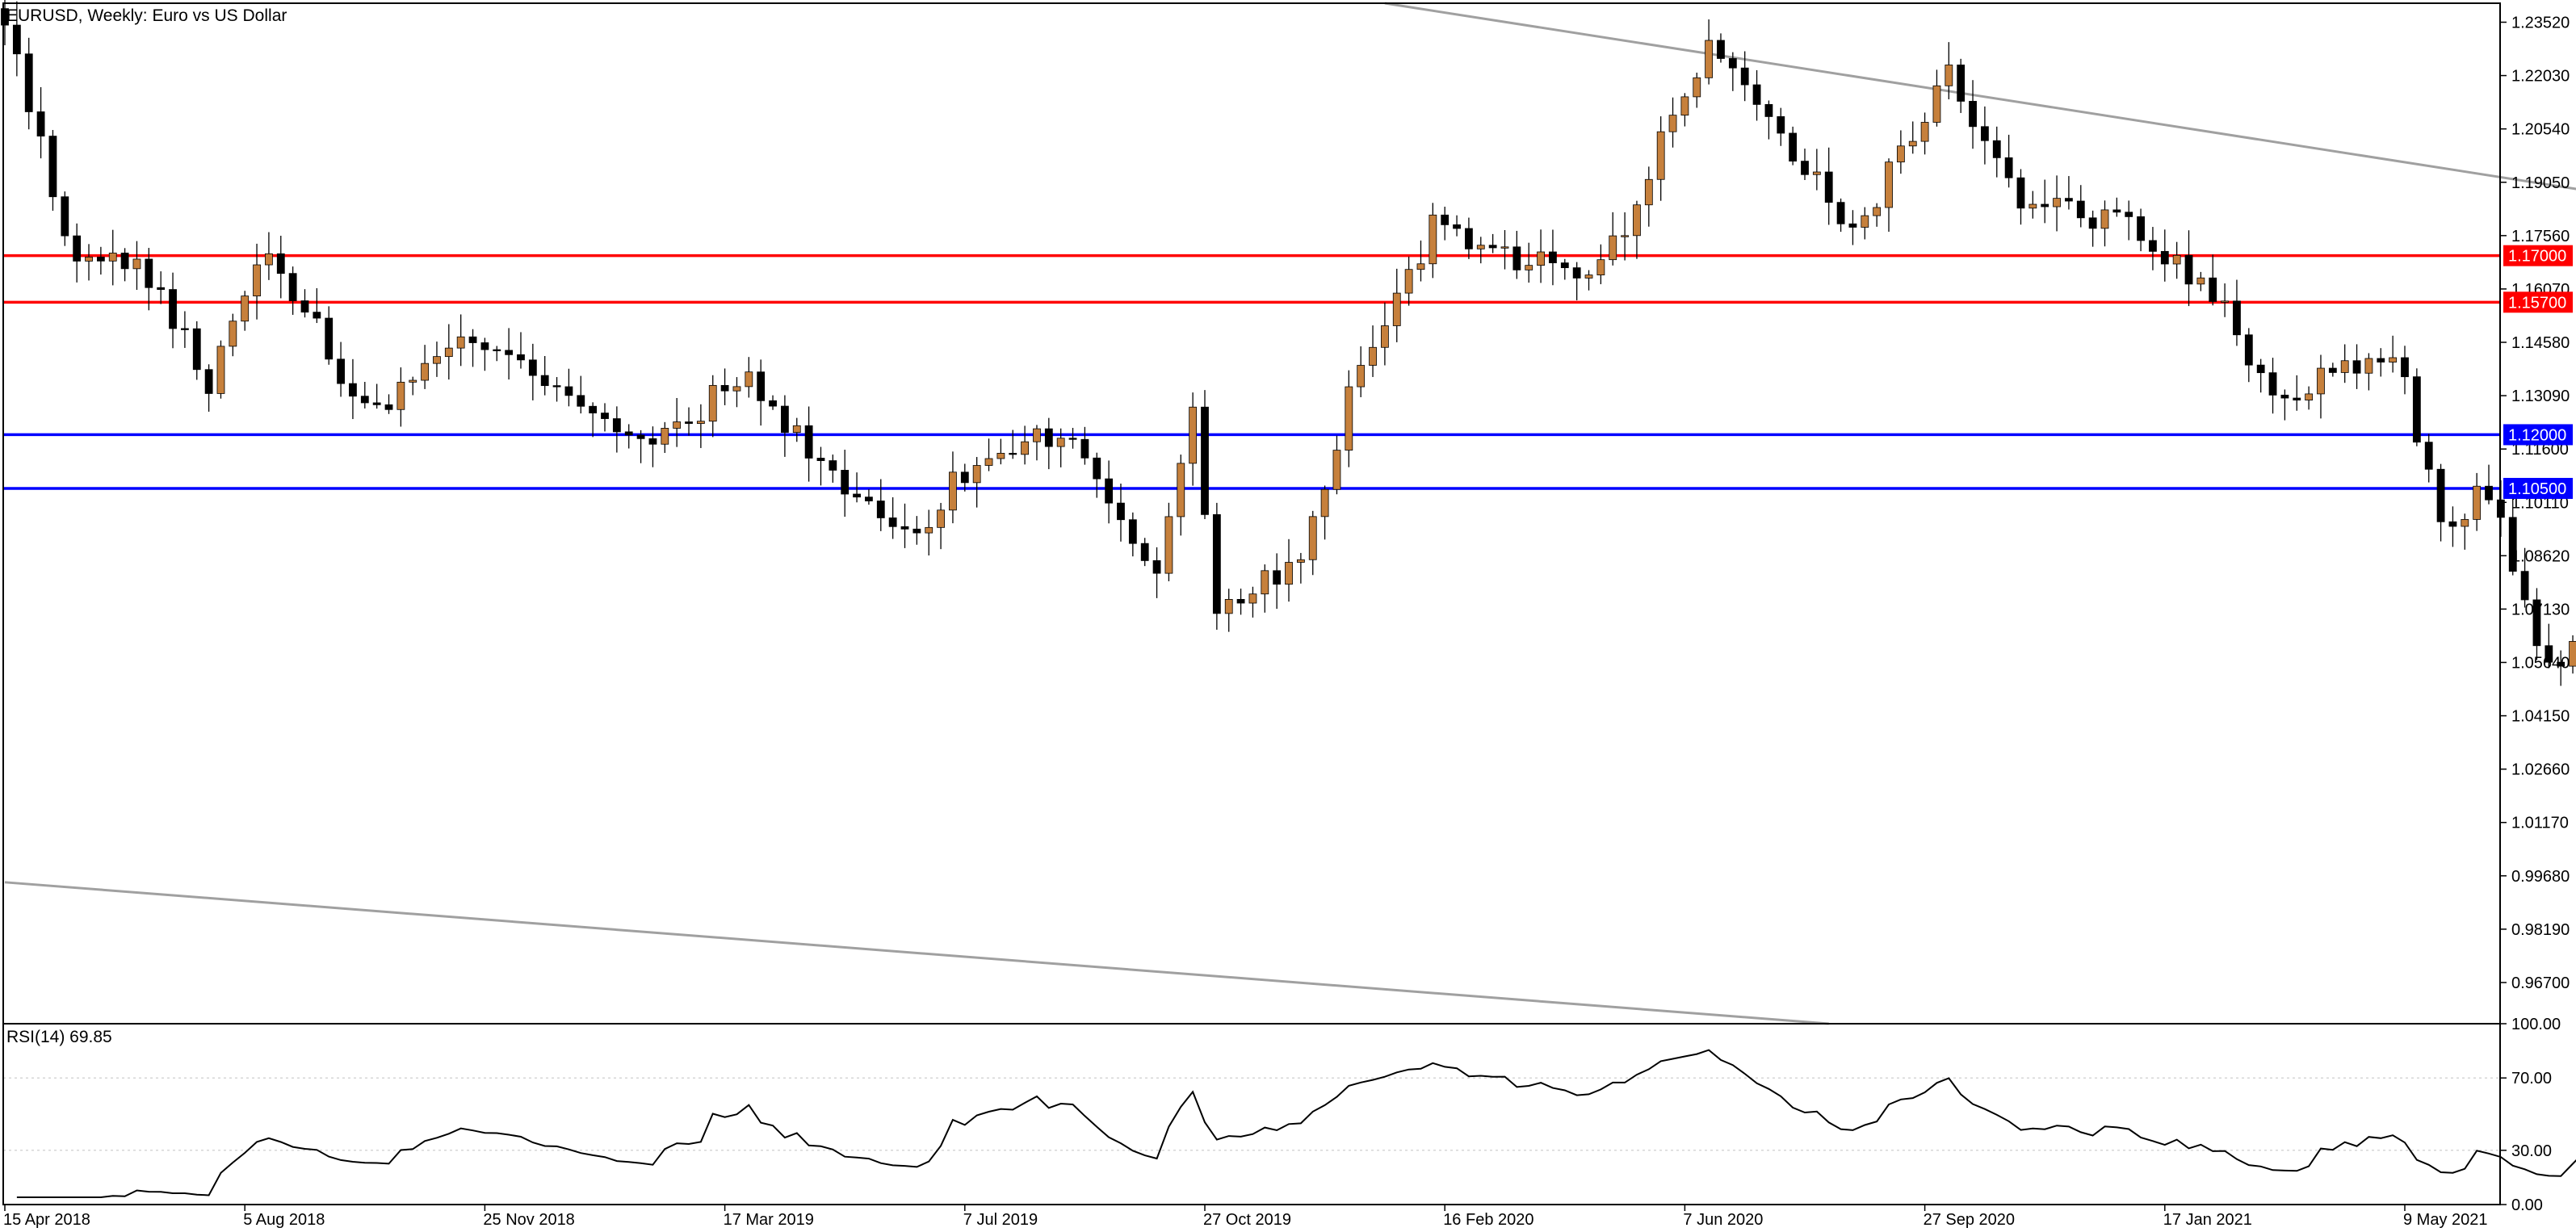 The height and width of the screenshot is (1232, 2576). Describe the element at coordinates (2540, 823) in the screenshot. I see `price-tick-label: 1.01170` at that location.